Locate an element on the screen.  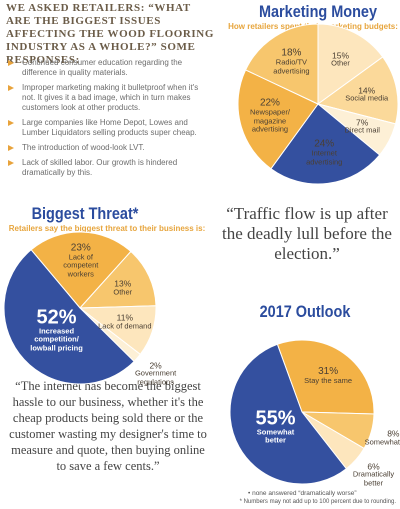
slice-value-label: 31% is located at coordinates (328, 371).